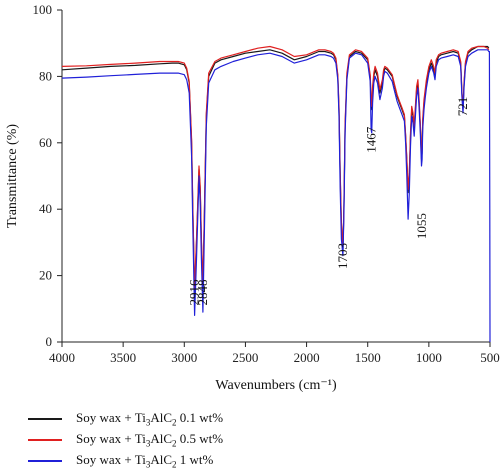  Describe the element at coordinates (307, 357) in the screenshot. I see `x-tick-label: 2000` at that location.